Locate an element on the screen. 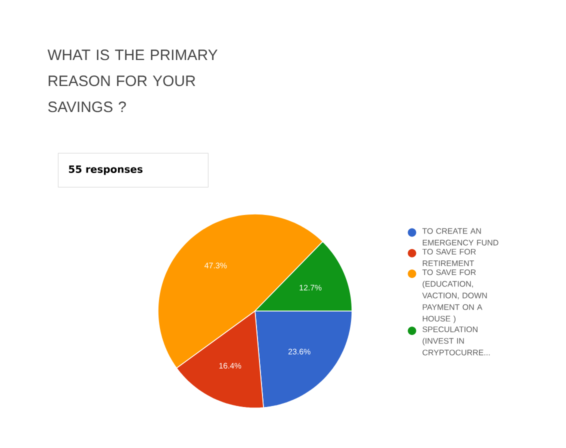 The height and width of the screenshot is (448, 566). data-label: 23.6% is located at coordinates (299, 351).